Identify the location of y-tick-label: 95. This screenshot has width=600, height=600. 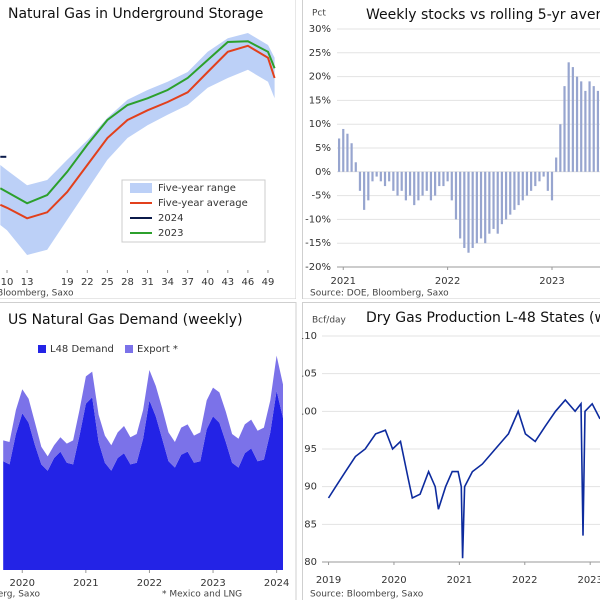
(310, 449).